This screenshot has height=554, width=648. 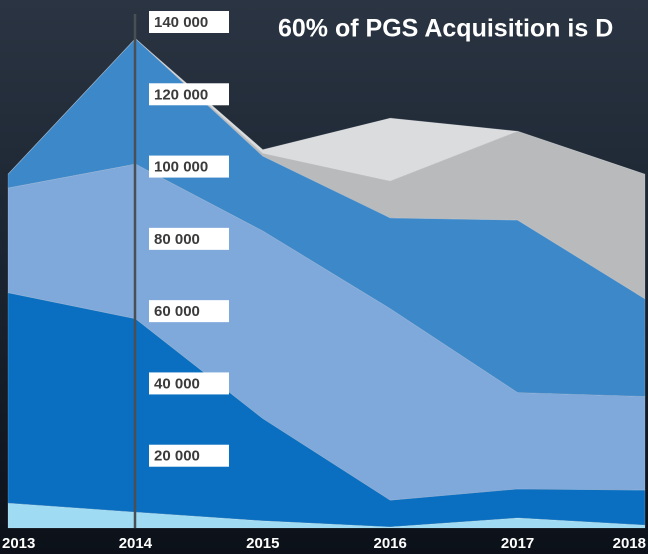 I want to click on x-tick-label: 2014, so click(x=136, y=543).